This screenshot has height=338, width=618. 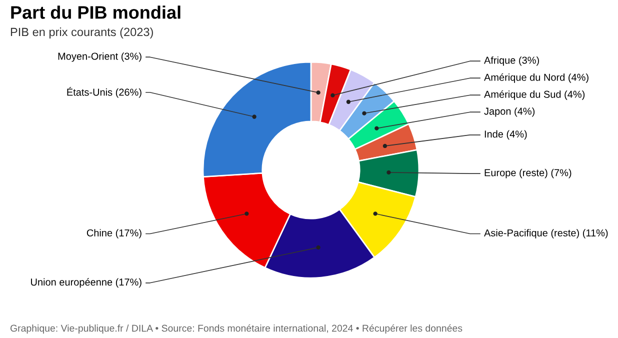 What do you see at coordinates (505, 135) in the screenshot?
I see `slice-label: Inde (4%)` at bounding box center [505, 135].